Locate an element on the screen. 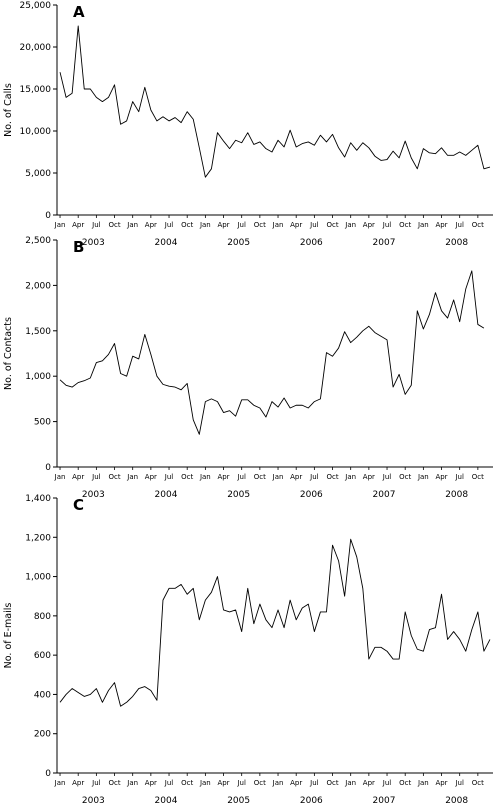 Image resolution: width=498 pixels, height=804 pixels. y-axis-title: No. of E-mails is located at coordinates (8, 636).